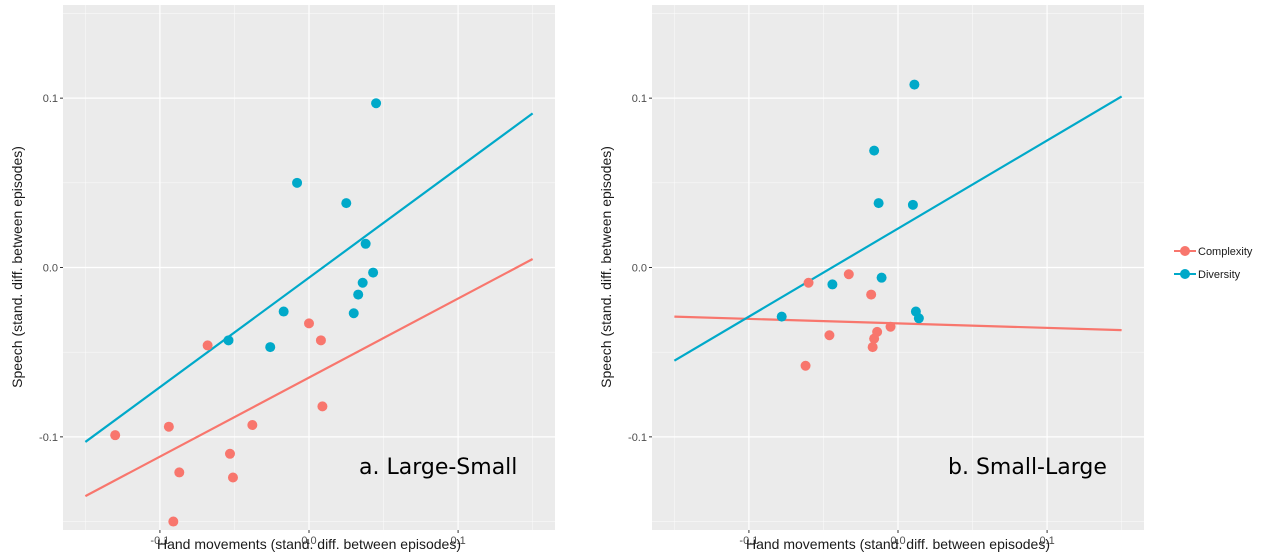 This screenshot has width=1263, height=554. Describe the element at coordinates (438, 467) in the screenshot. I see `panel-label: a. Large-Small` at that location.